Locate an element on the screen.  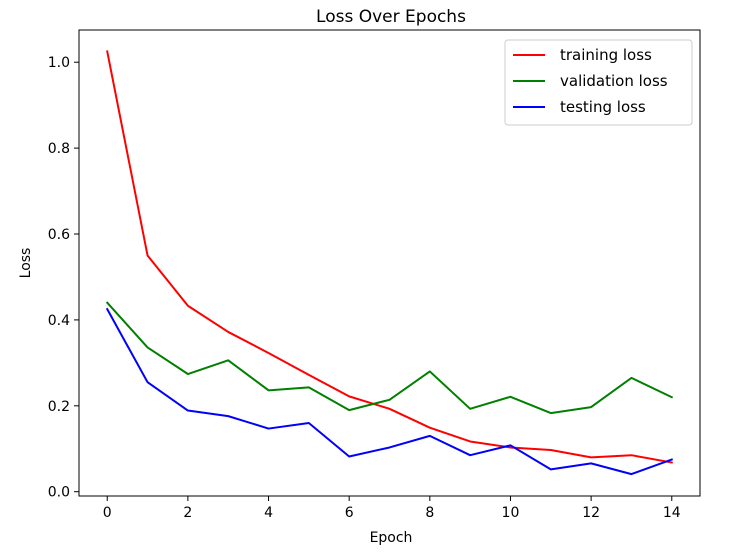
legend-box is located at coordinates (598, 82).